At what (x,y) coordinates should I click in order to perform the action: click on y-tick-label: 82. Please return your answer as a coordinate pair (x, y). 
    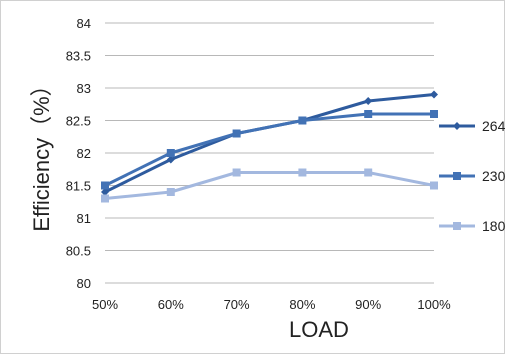
    Looking at the image, I should click on (84, 153).